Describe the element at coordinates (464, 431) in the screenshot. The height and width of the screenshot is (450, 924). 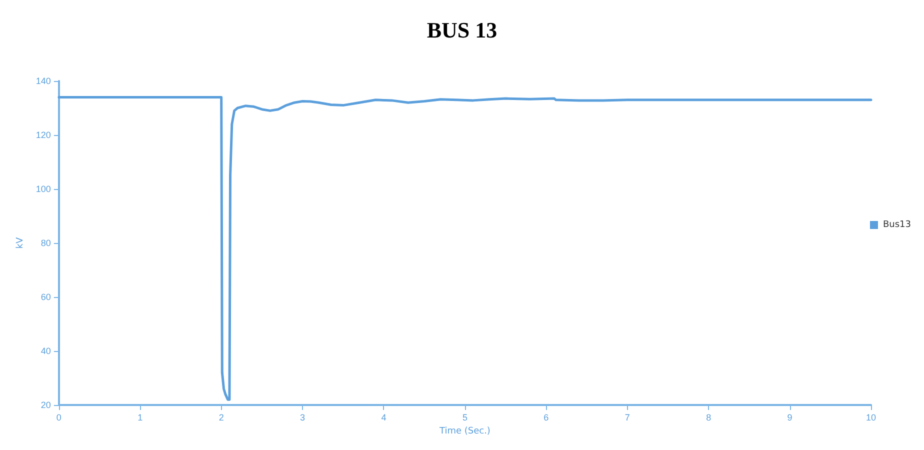
I see `x-axis-title: Time (Sec.)` at that location.